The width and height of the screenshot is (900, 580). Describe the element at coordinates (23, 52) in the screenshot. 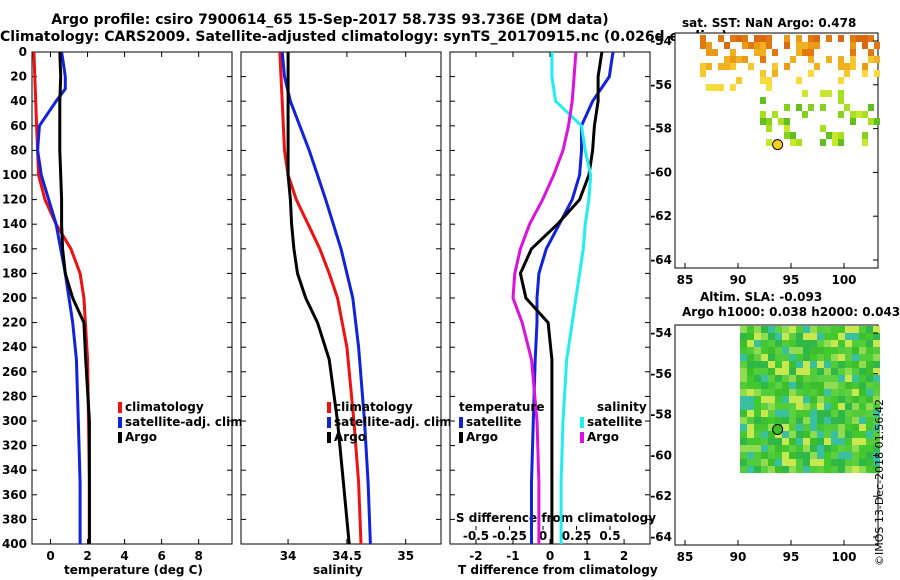

I see `y-tick-label: 0` at that location.